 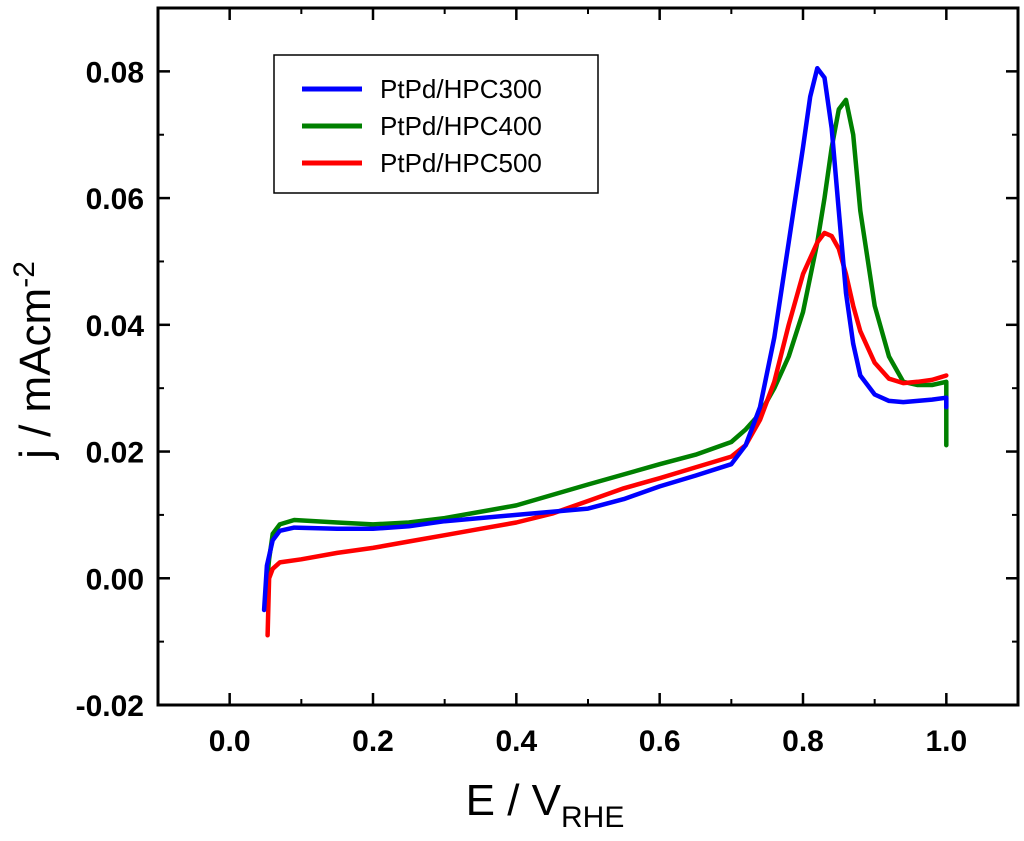 What do you see at coordinates (115, 199) in the screenshot?
I see `y-tick-label: 0.06` at bounding box center [115, 199].